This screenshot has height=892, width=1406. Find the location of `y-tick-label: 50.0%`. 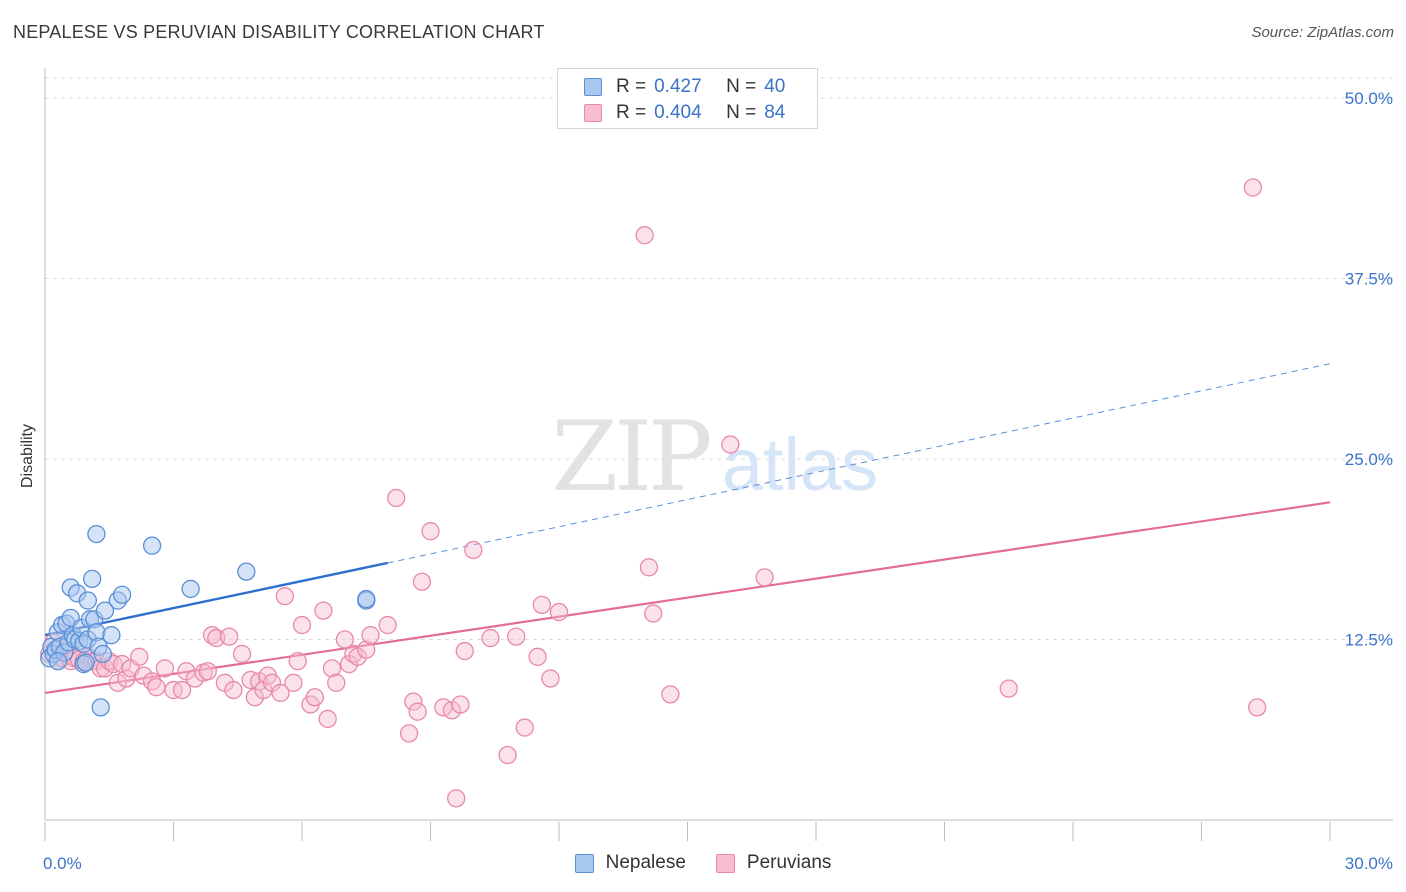

y-tick-label: 50.0% is located at coordinates (1369, 98).